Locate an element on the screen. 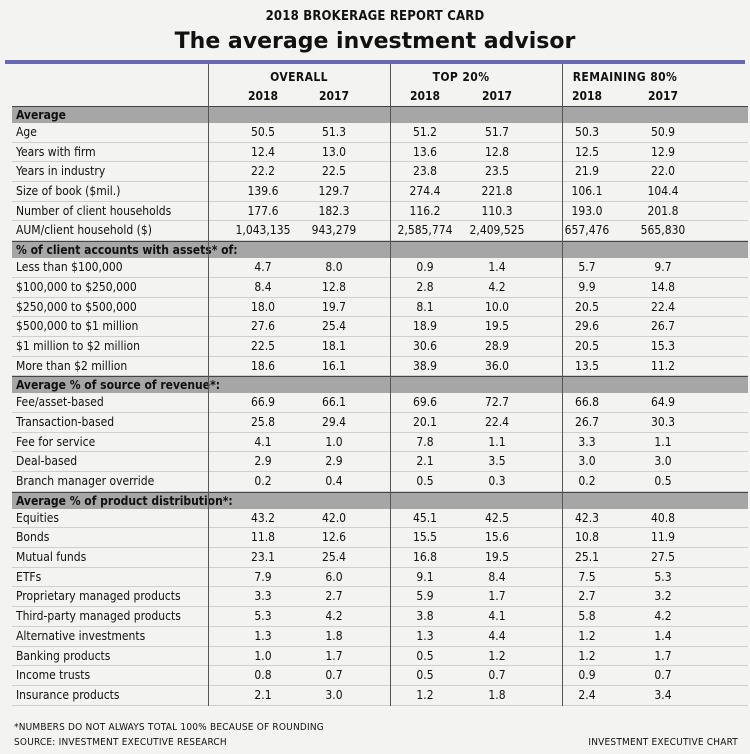  group-header: OVERALL is located at coordinates (299, 77).